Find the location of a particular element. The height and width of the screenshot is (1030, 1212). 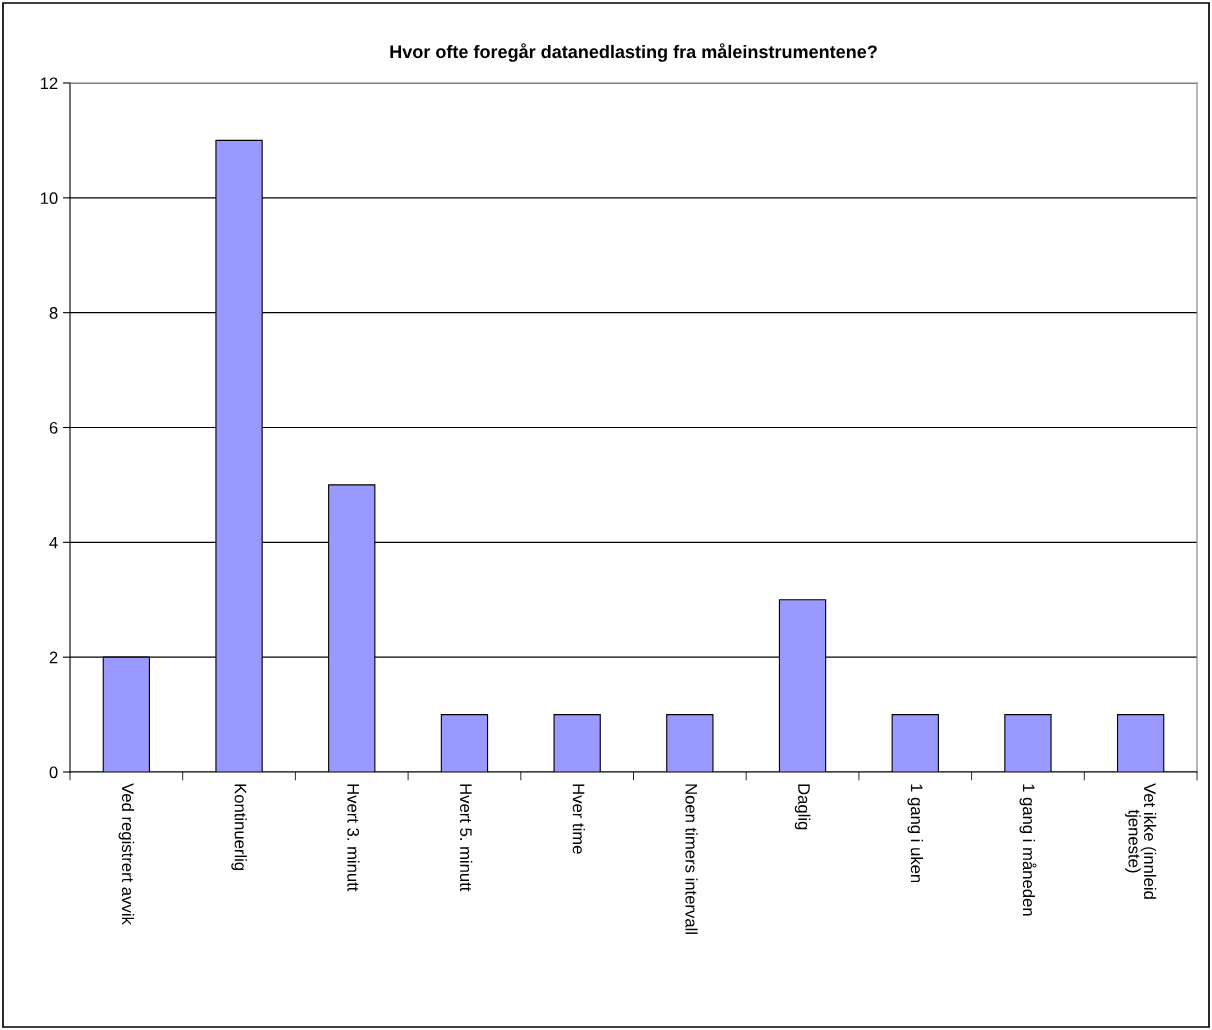

x-tick-label: Kontinuerlig is located at coordinates (239, 827).